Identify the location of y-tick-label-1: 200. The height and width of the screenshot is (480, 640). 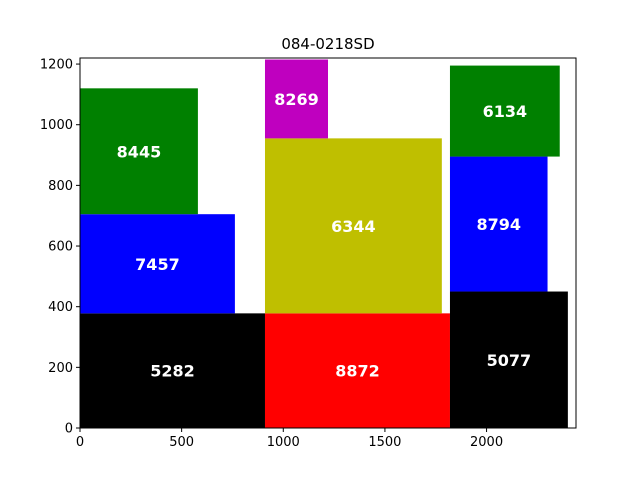
(60, 368).